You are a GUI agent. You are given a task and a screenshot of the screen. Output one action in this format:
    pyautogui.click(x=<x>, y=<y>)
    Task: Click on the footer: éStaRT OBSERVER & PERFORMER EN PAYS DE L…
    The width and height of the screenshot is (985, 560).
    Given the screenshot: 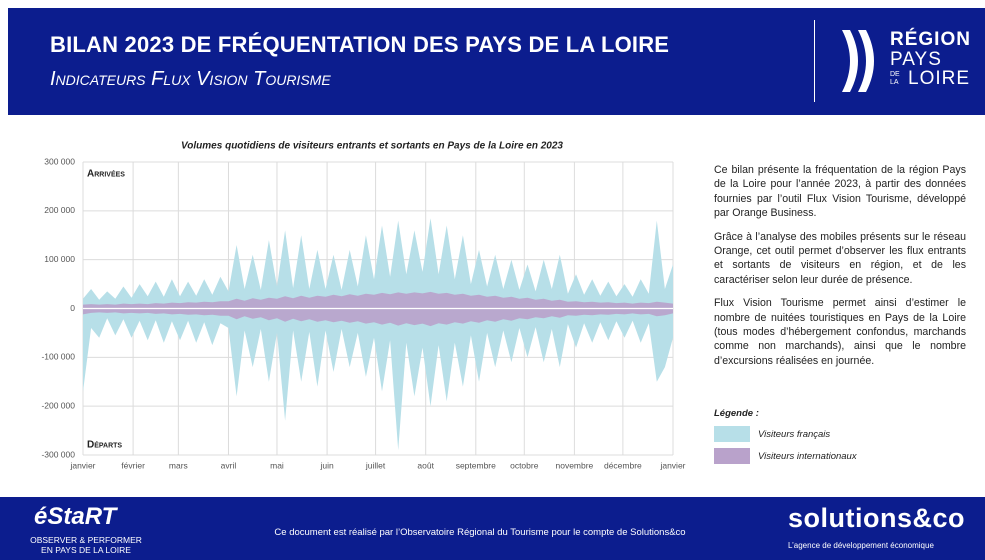 What is the action you would take?
    pyautogui.click(x=492, y=528)
    